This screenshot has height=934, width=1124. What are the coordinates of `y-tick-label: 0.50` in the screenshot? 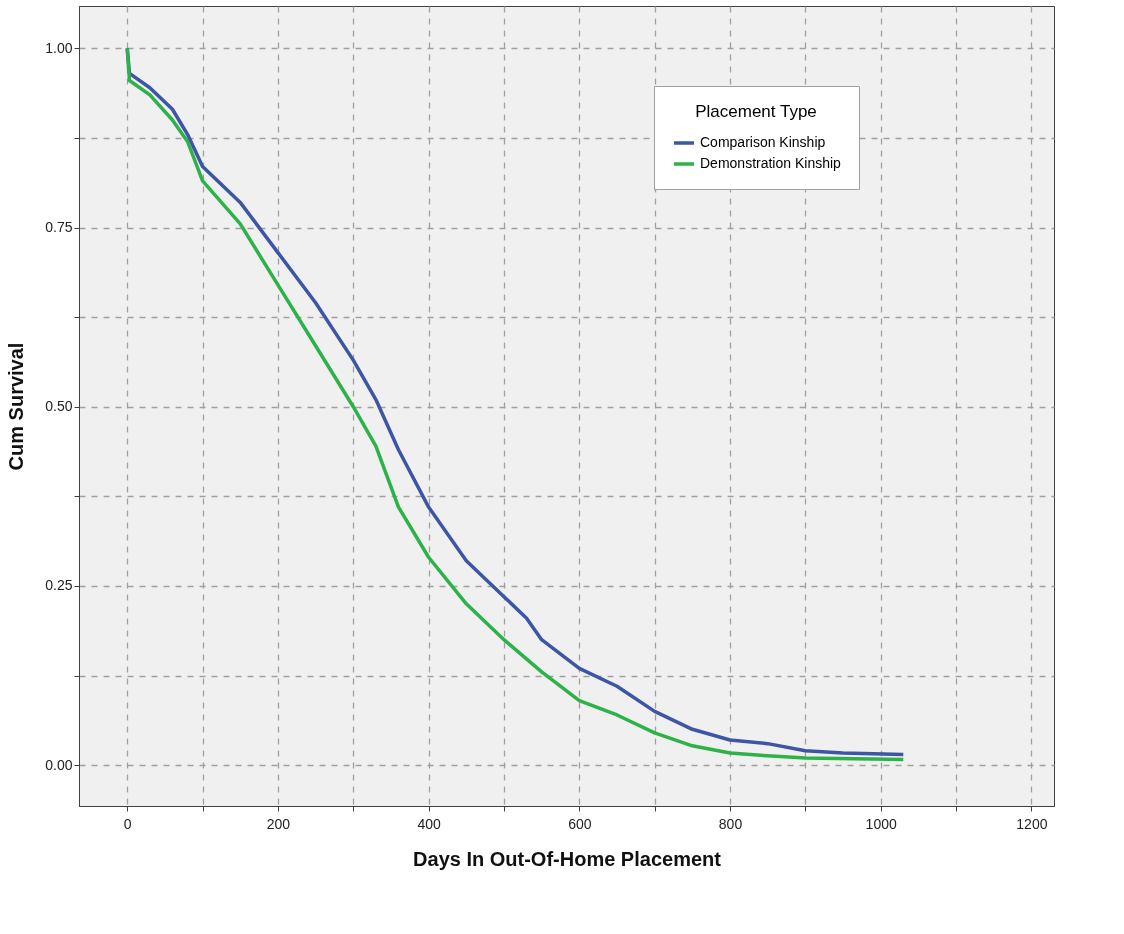 It's located at (59, 406).